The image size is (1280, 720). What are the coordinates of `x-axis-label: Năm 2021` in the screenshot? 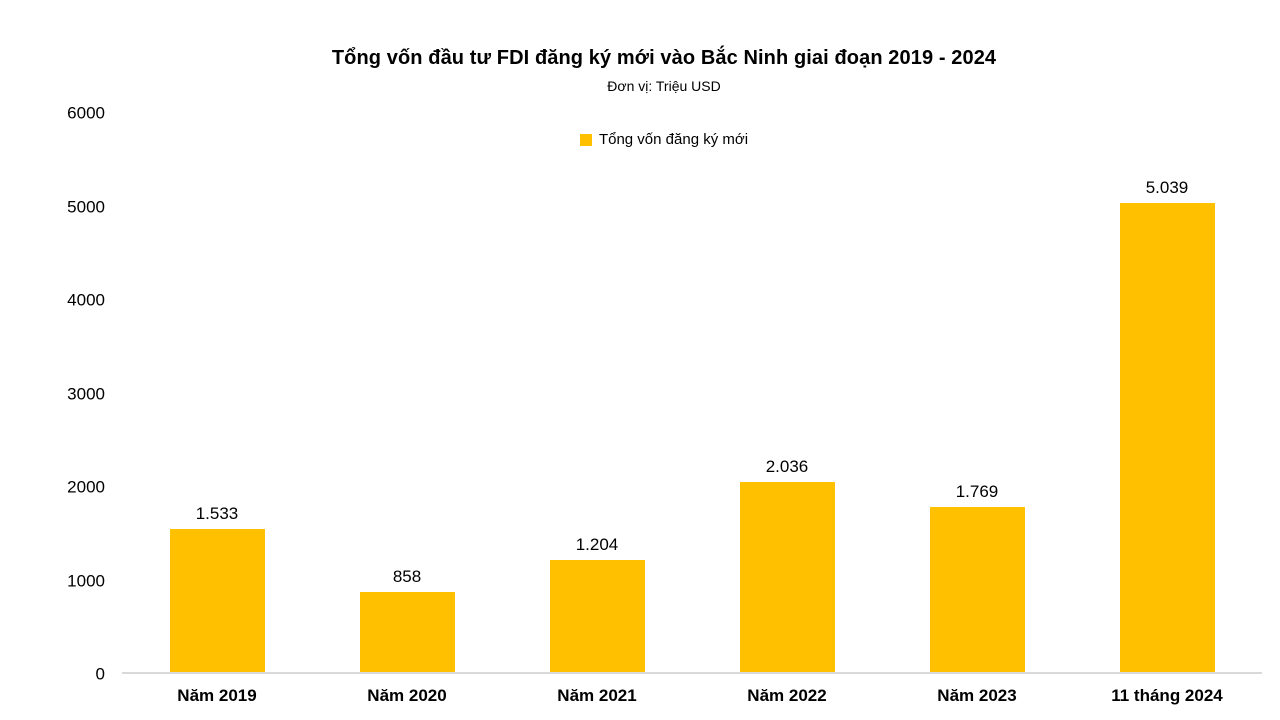 It's located at (597, 695).